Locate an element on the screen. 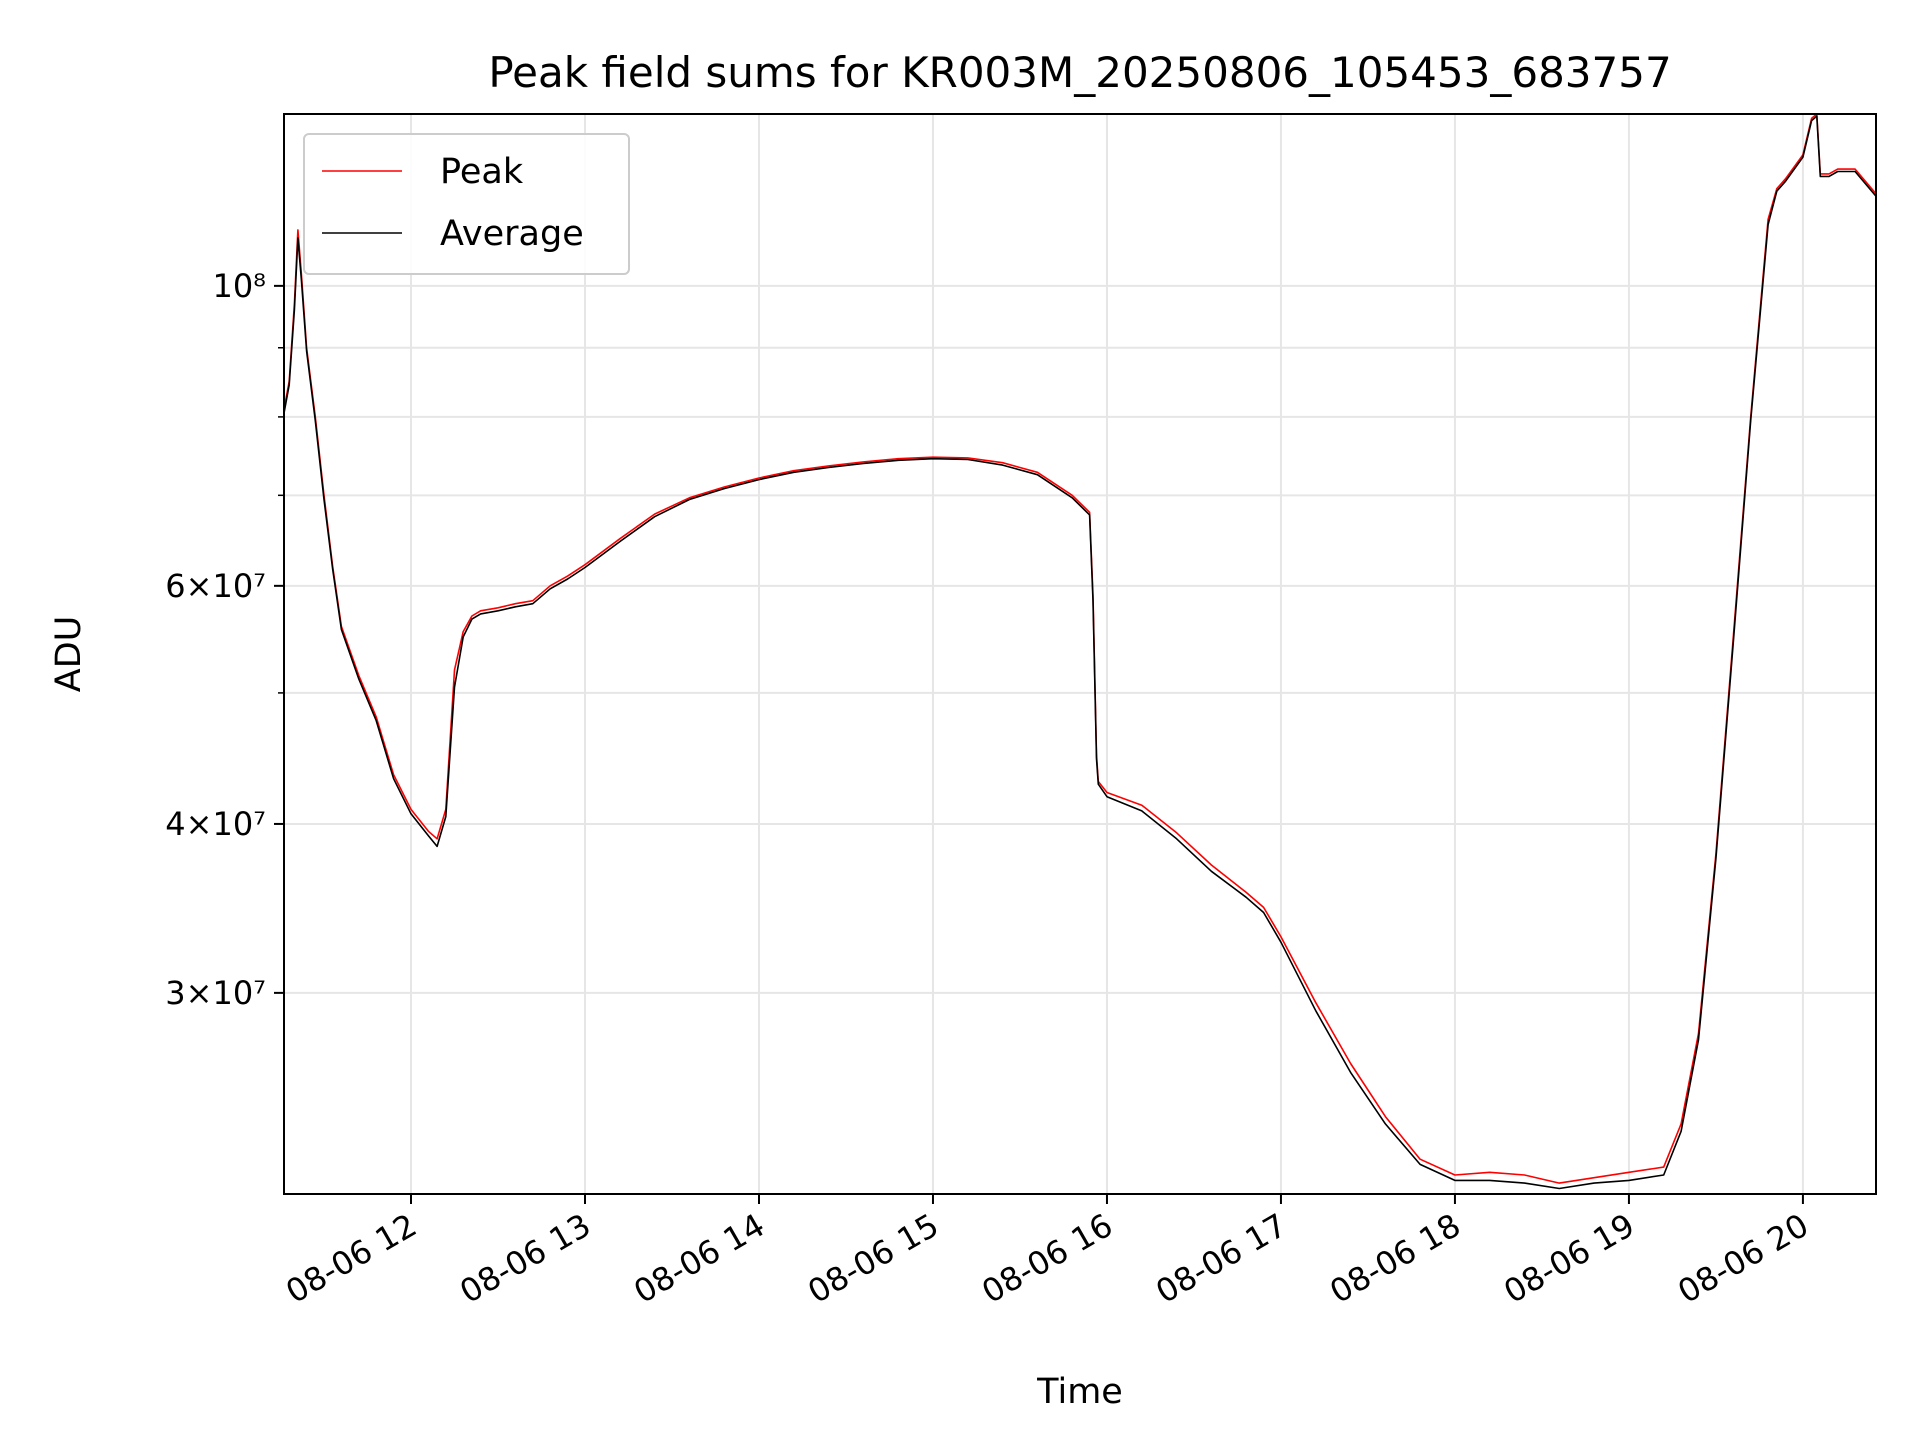  legend: Peak Average is located at coordinates (466, 204).